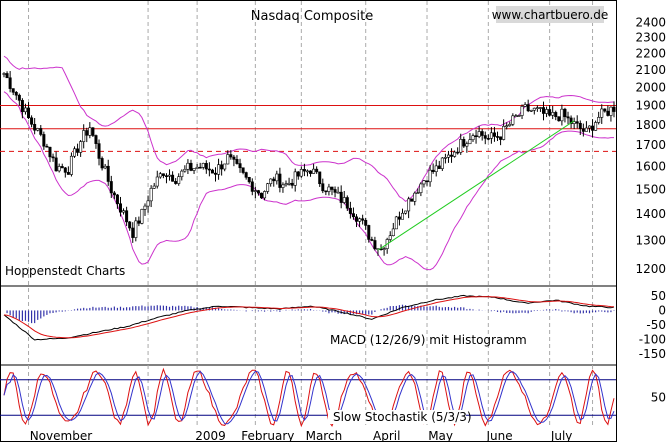 The image size is (671, 442). Describe the element at coordinates (656, 325) in the screenshot. I see `macd-tick-label: -50` at that location.